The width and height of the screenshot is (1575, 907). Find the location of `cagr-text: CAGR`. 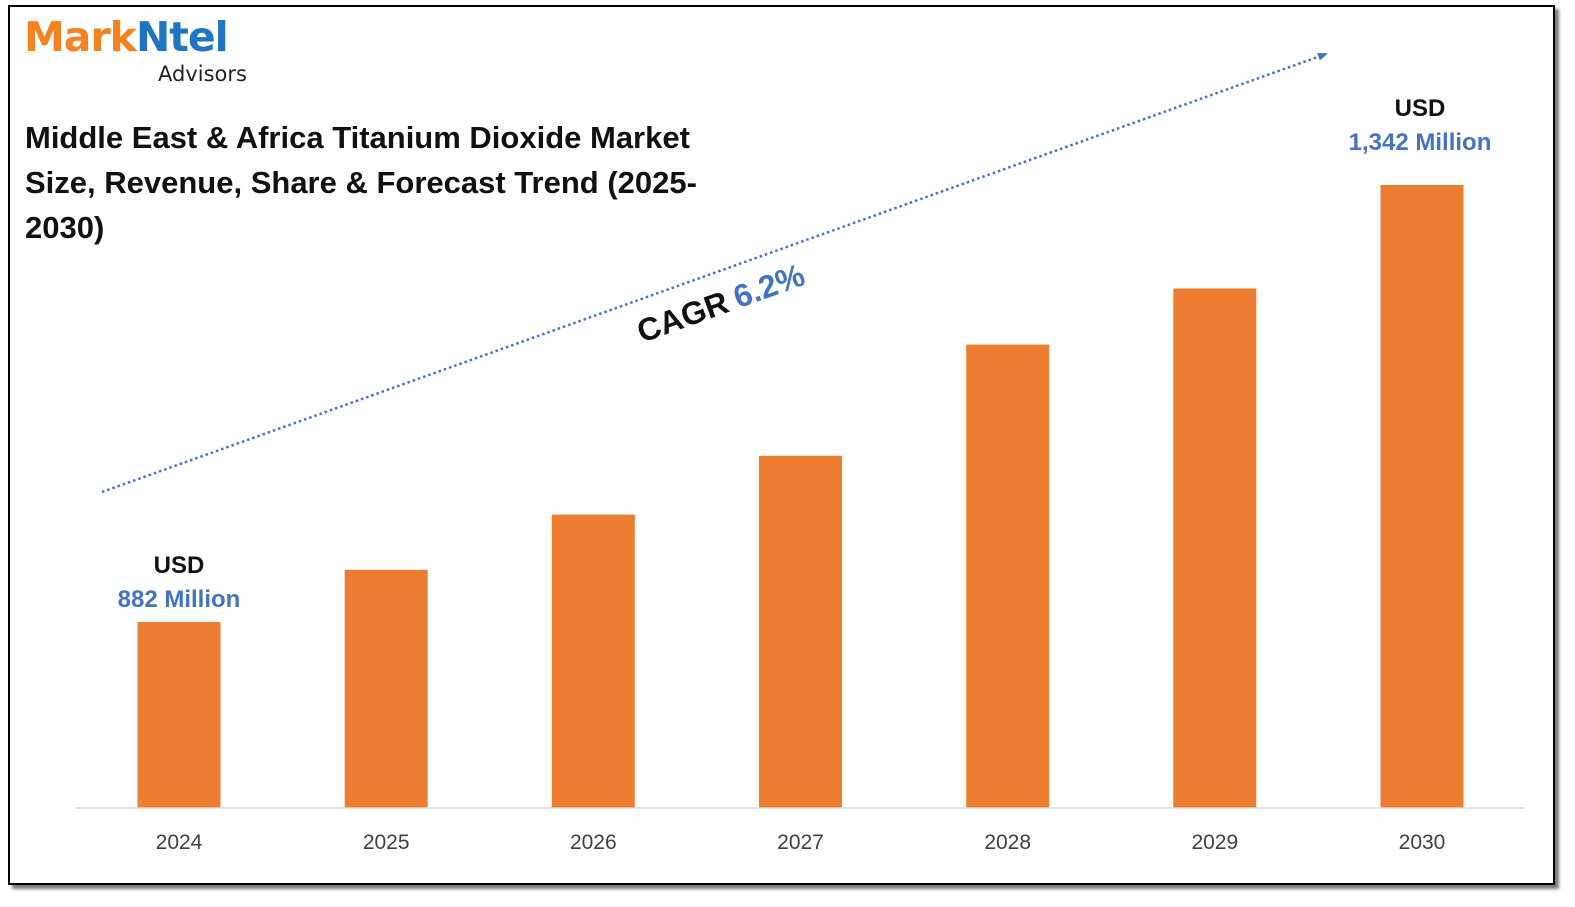

cagr-text: CAGR is located at coordinates (682, 317).